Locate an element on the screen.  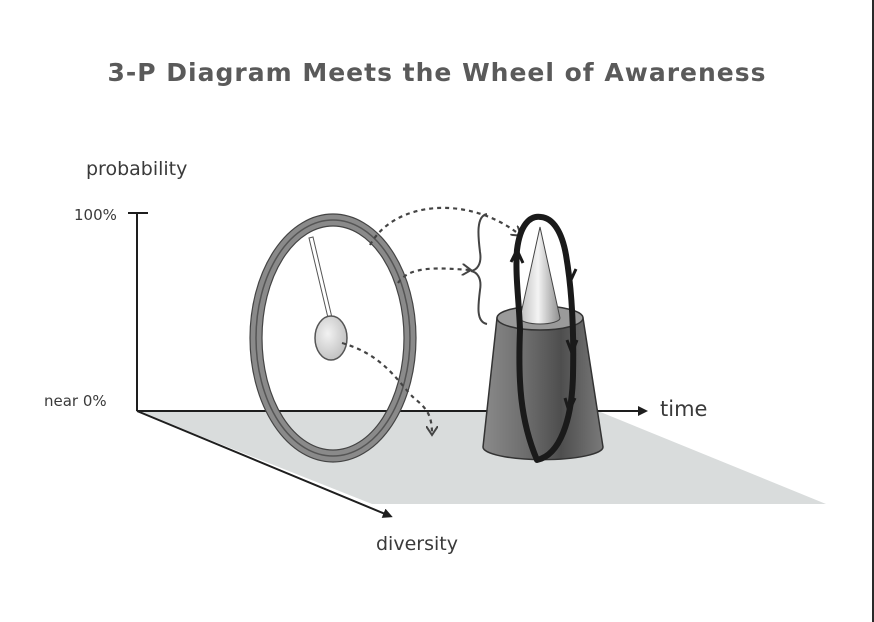
wheel-of-awareness is located at coordinates (333, 338).